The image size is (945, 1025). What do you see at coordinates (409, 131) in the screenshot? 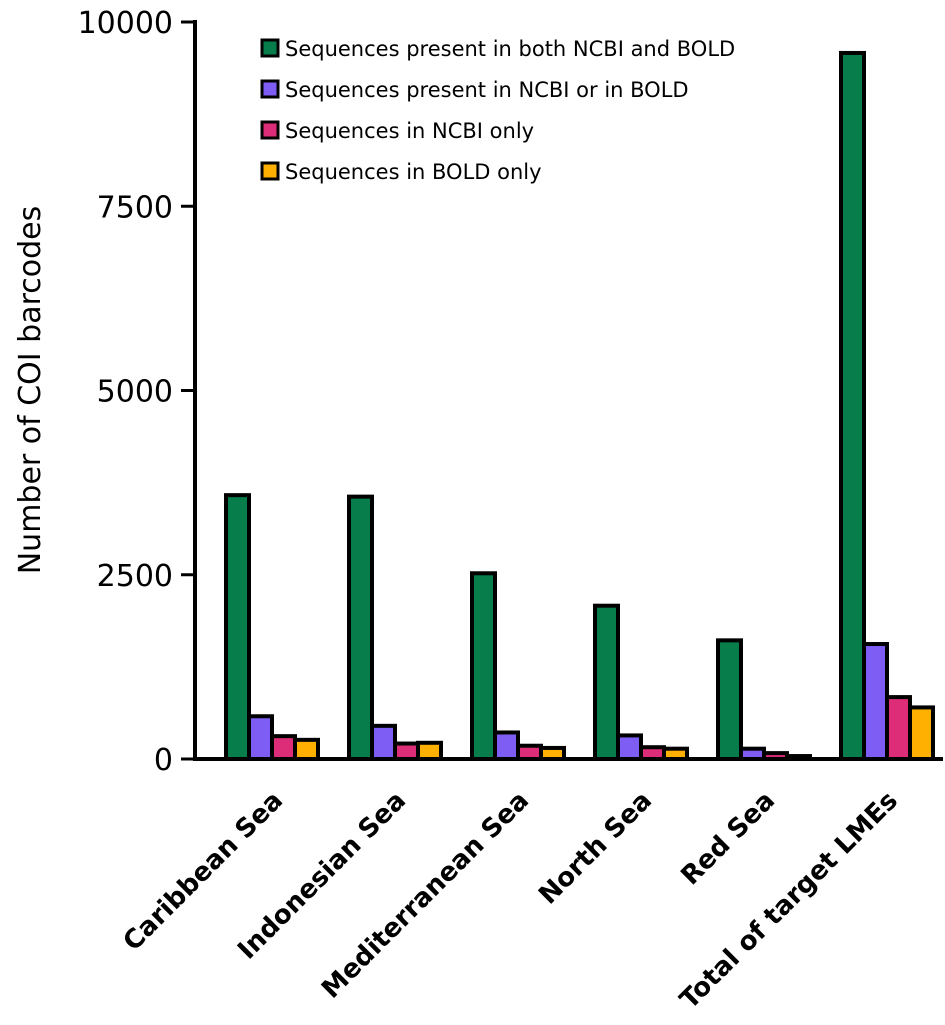
I see `legend-label: Sequences in NCBI only` at bounding box center [409, 131].